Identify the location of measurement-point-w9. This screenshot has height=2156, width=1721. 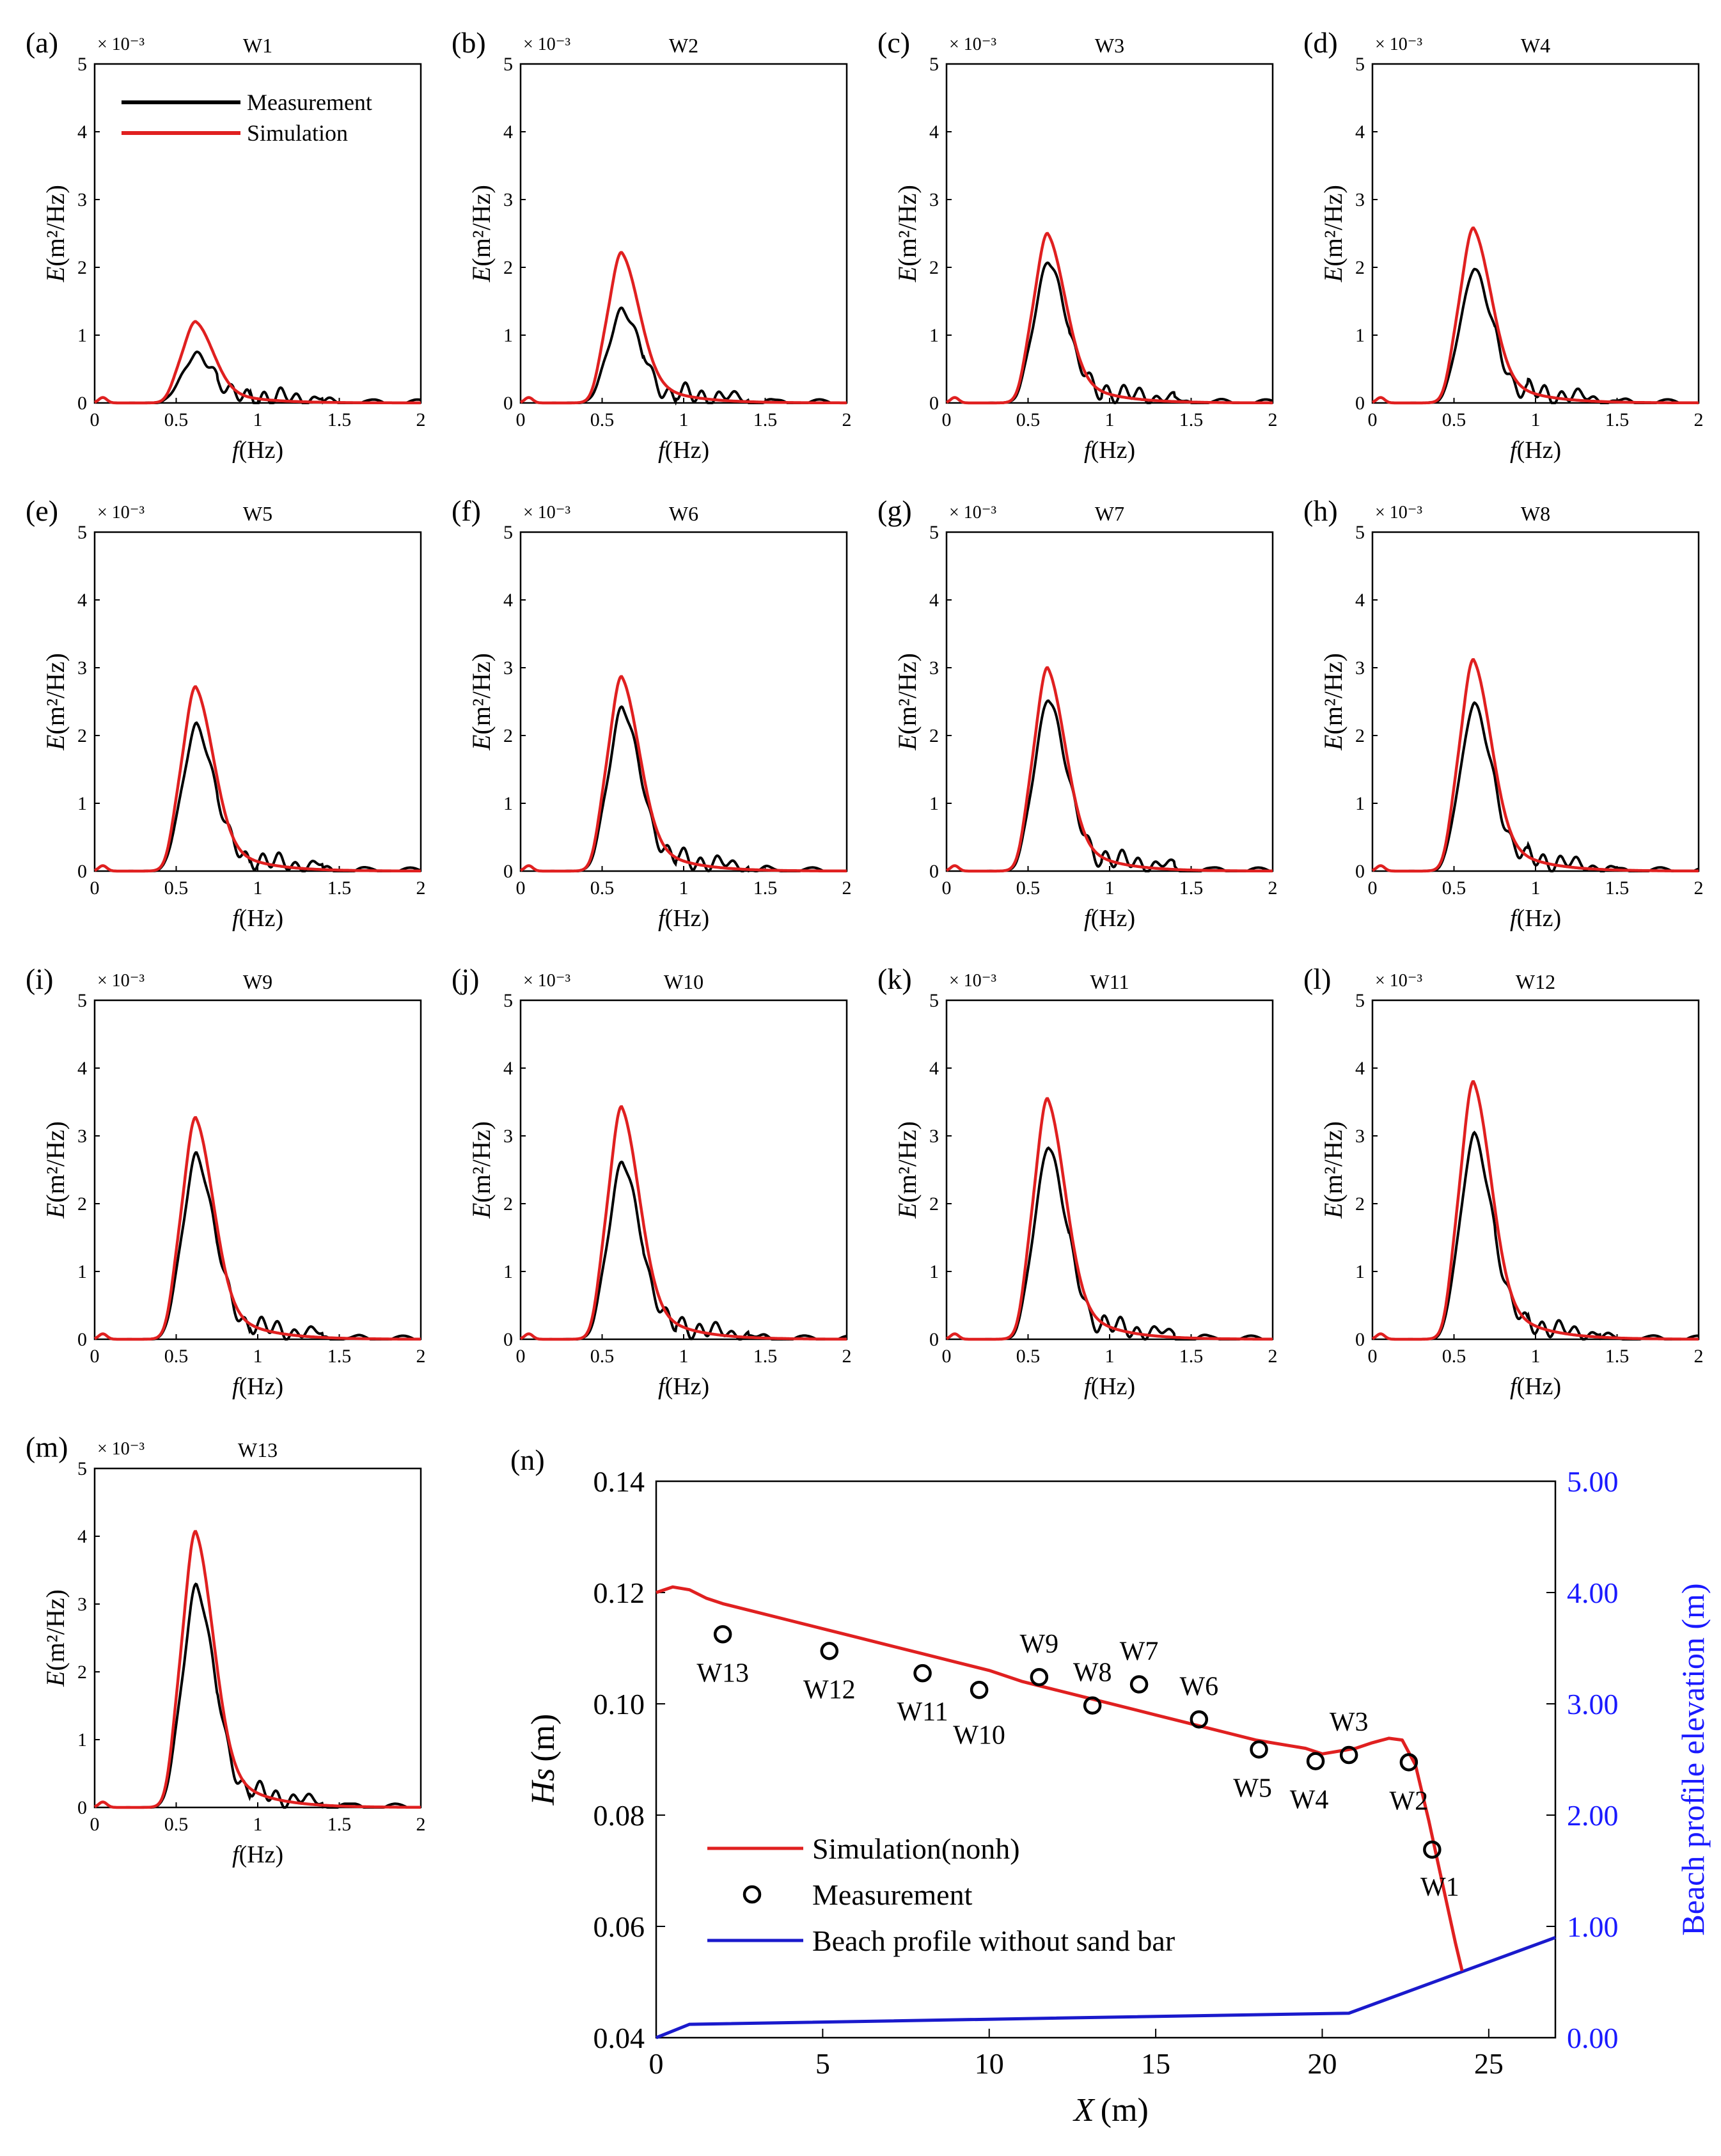
(1039, 1677).